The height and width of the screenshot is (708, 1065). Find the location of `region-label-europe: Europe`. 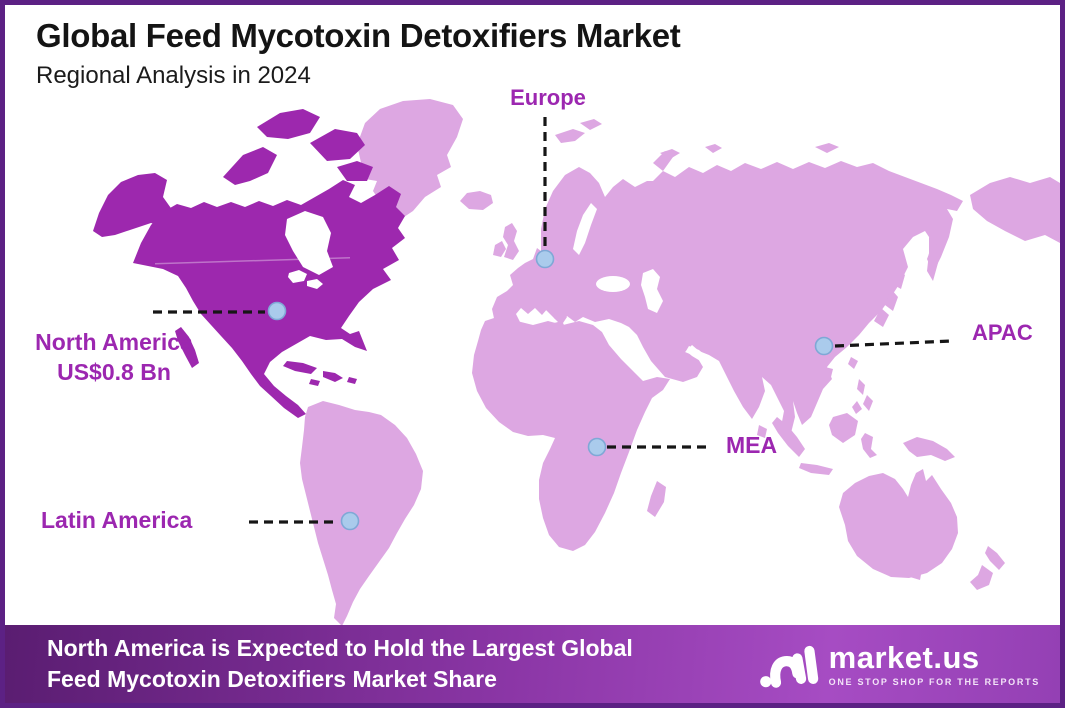

region-label-europe: Europe is located at coordinates (548, 97).